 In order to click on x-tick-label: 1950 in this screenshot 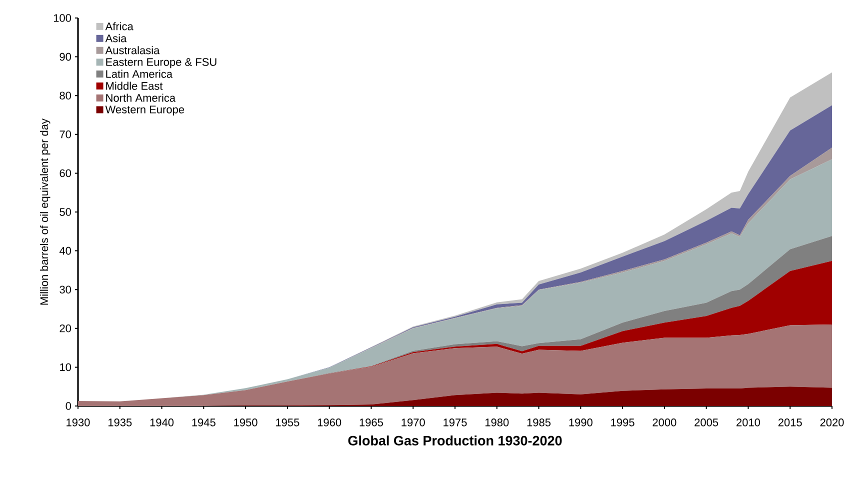, I will do `click(246, 422)`.